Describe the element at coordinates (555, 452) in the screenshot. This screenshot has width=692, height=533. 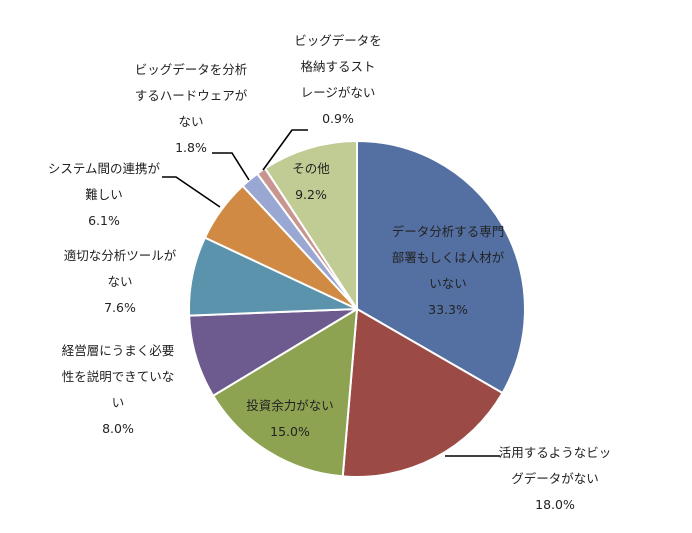
I see `slice-label-text: 活用するようなビッ` at that location.